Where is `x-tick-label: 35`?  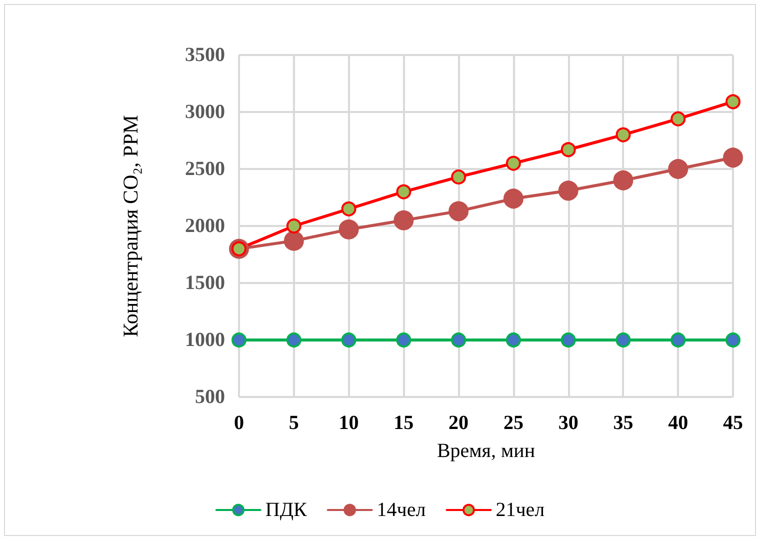 x-tick-label: 35 is located at coordinates (623, 423).